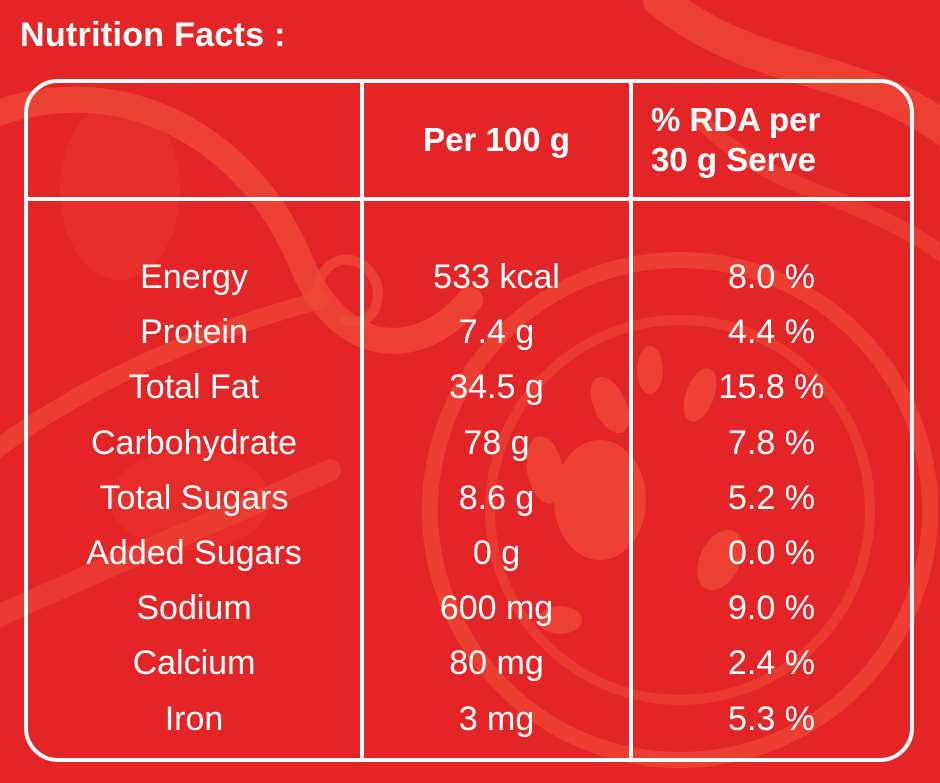  I want to click on rda-value: 7.8 %, so click(771, 442).